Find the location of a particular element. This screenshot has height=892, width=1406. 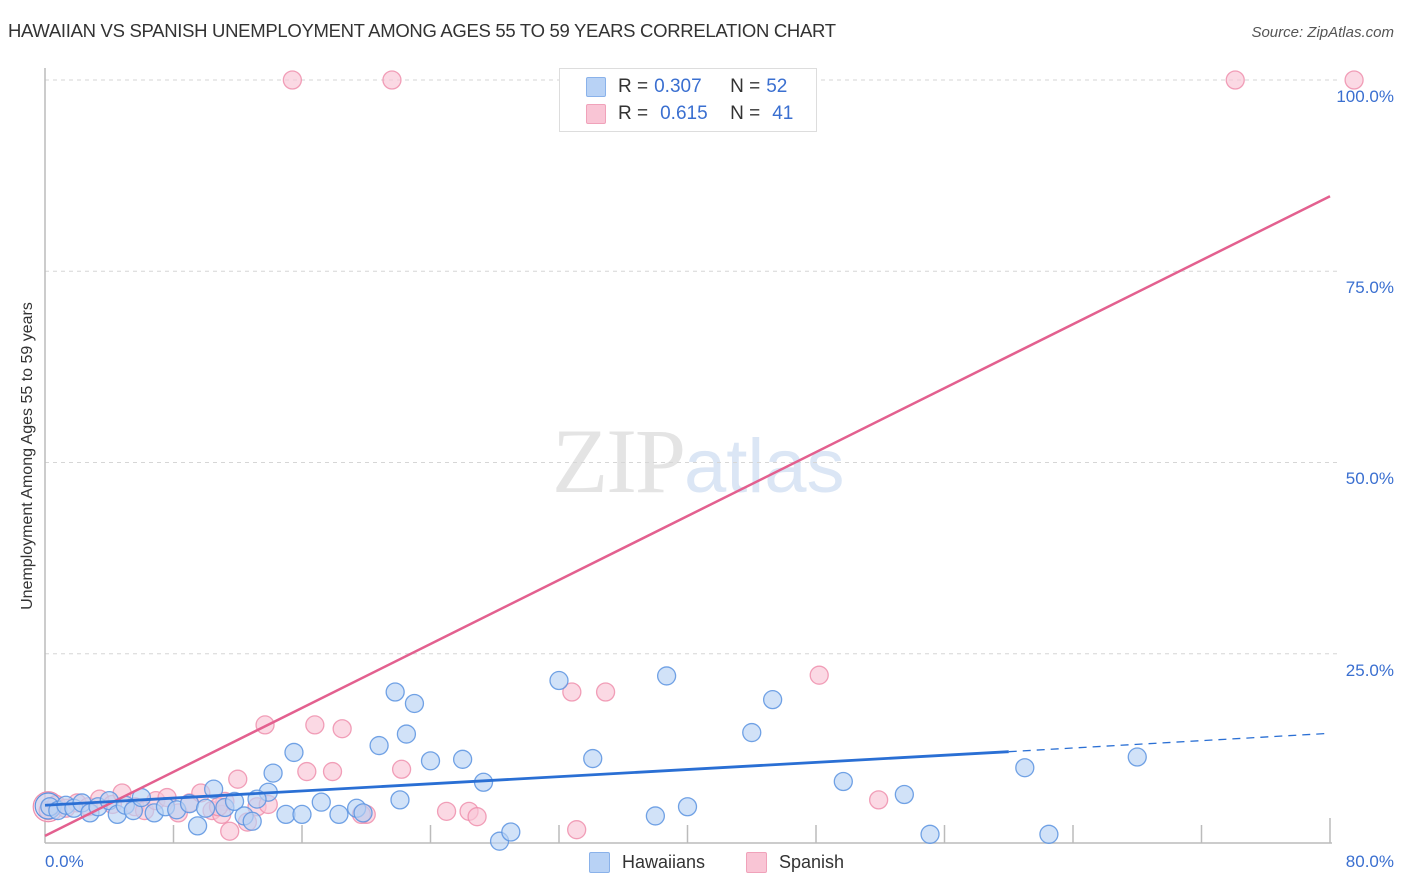

legend-label: Spanish is located at coordinates (812, 862).